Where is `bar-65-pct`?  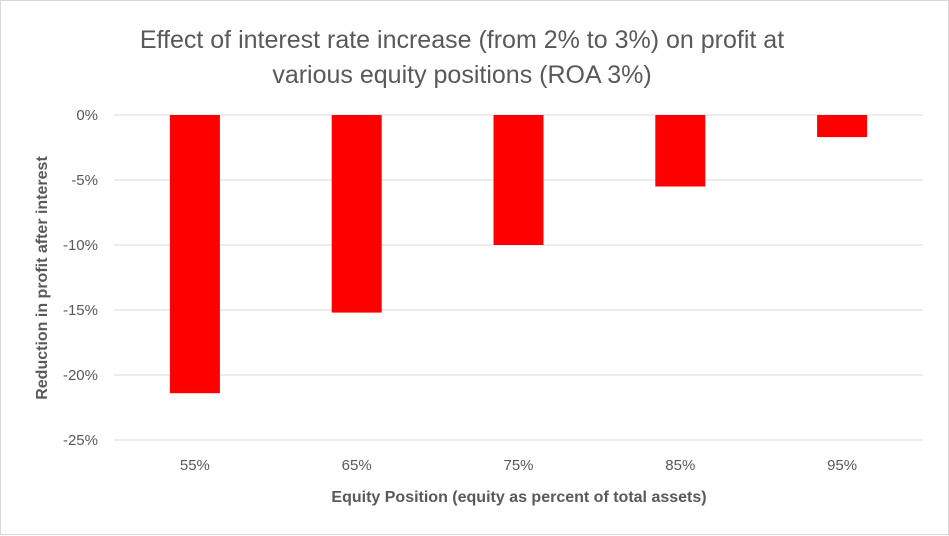 bar-65-pct is located at coordinates (356, 214).